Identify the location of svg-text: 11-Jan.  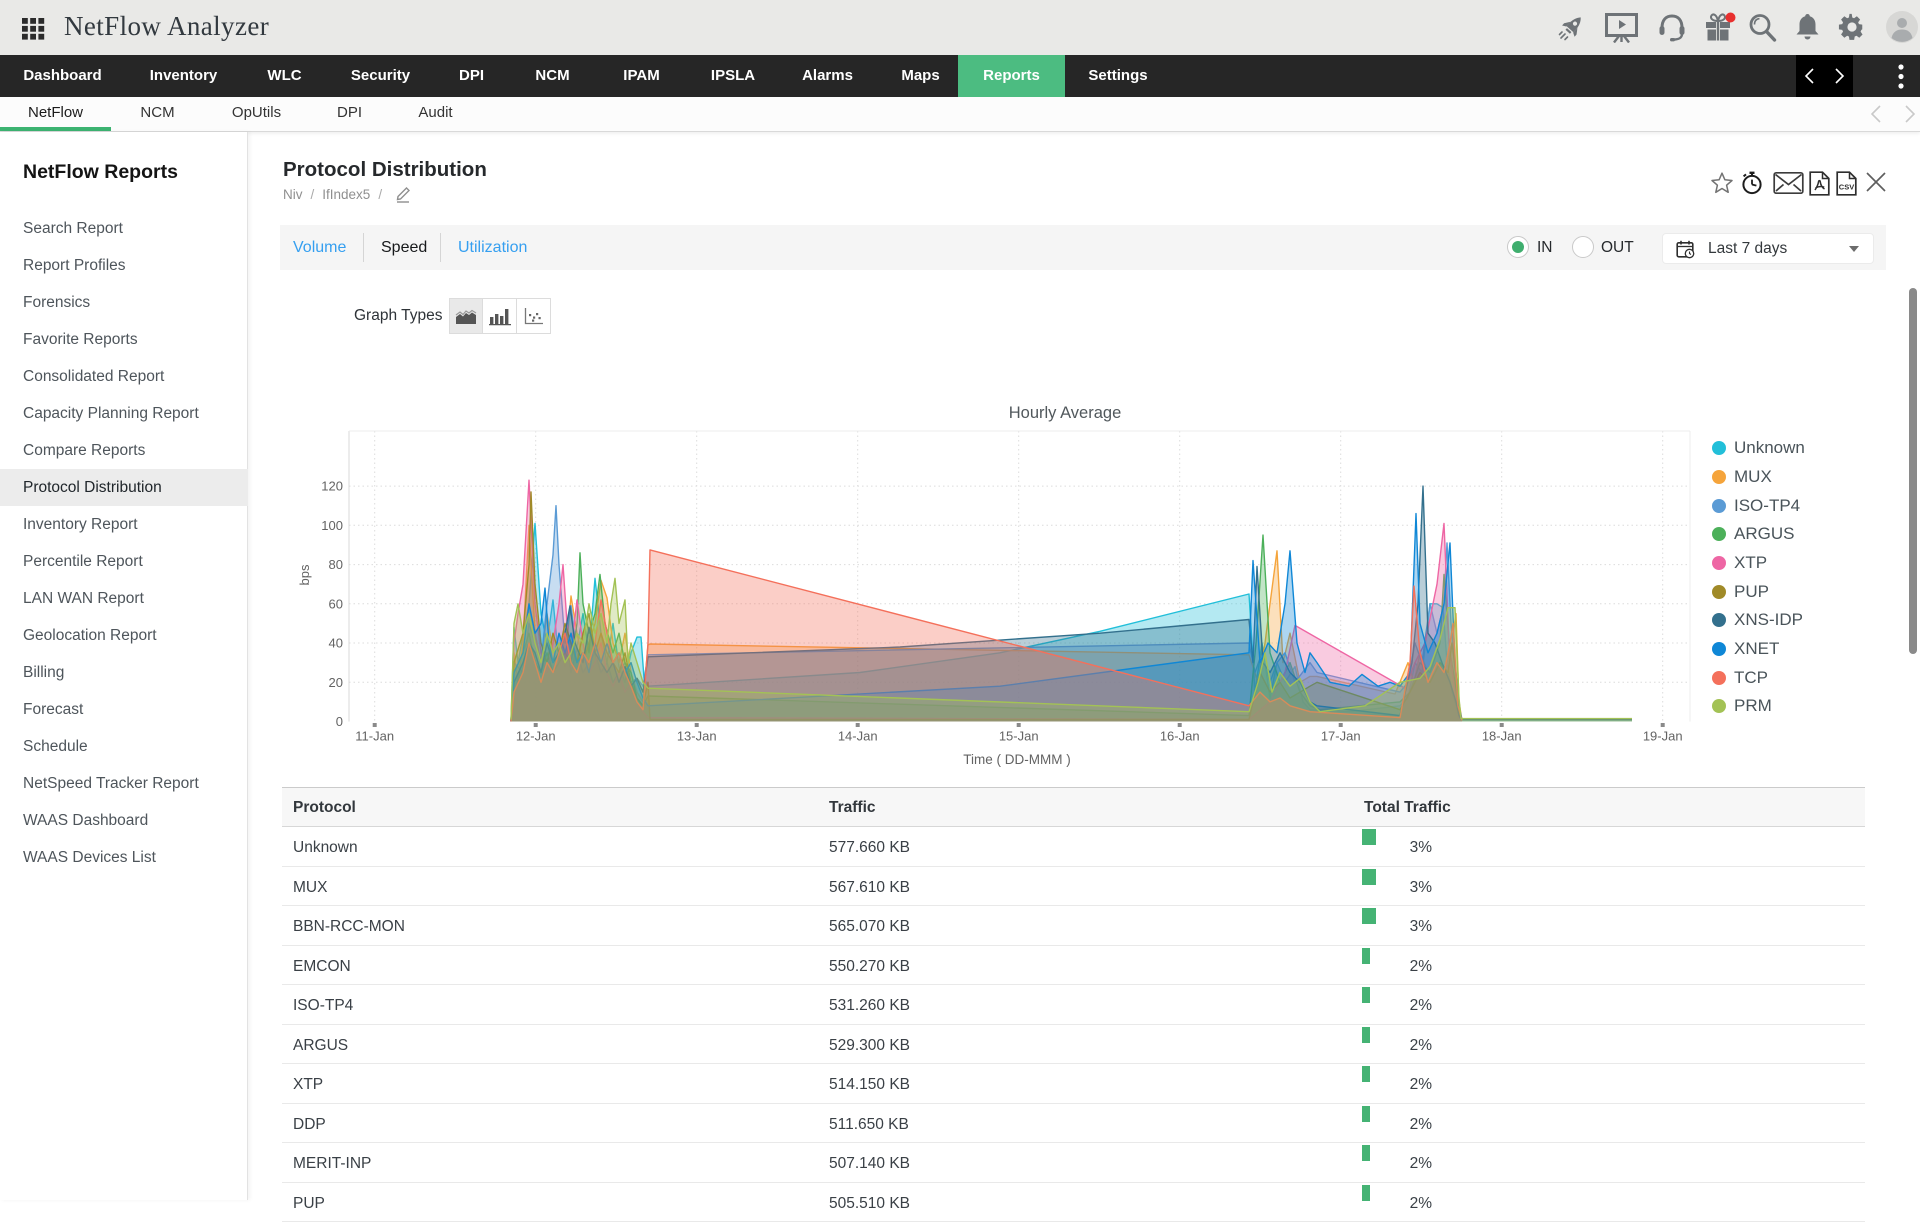
(374, 736).